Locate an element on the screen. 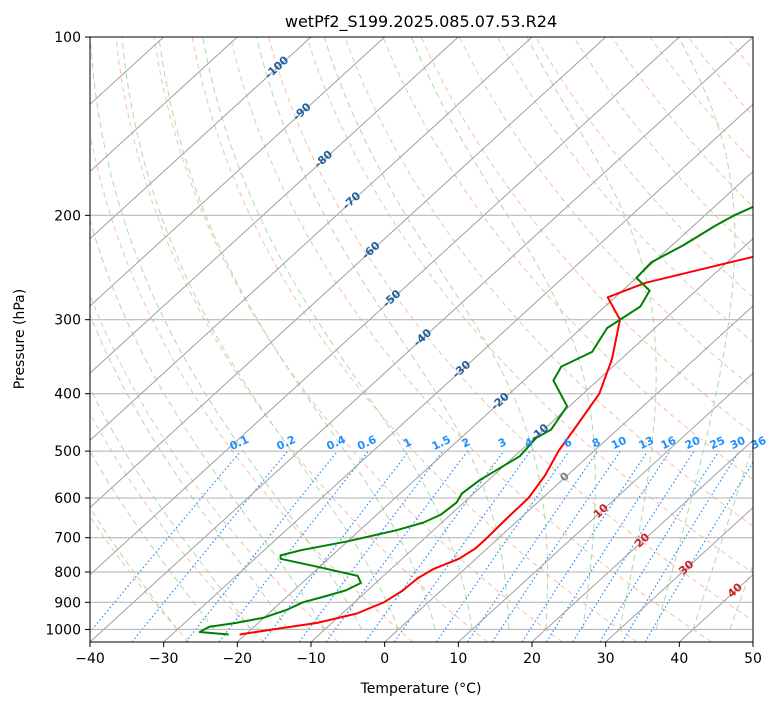  mixing-ratio-label: 1.5 is located at coordinates (441, 443).